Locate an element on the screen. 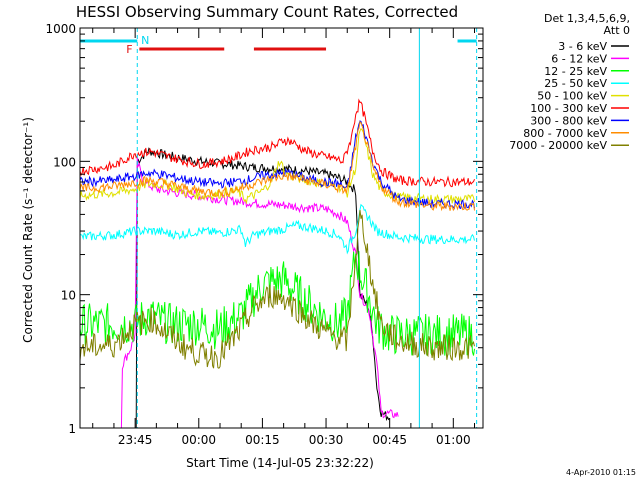 The image size is (640, 480). flag-F-label: F is located at coordinates (129, 49).